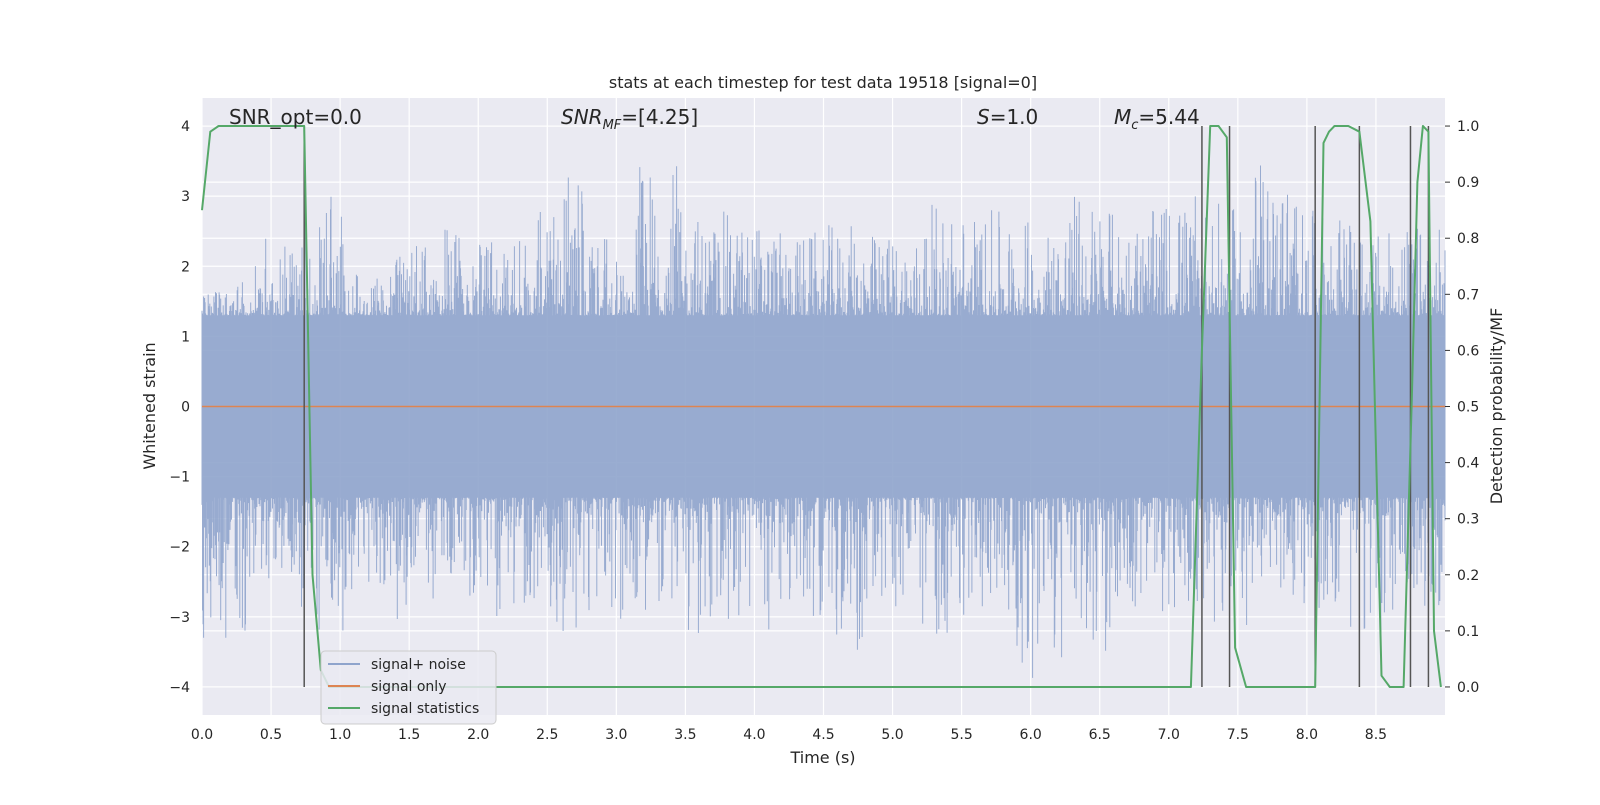  Describe the element at coordinates (149, 405) in the screenshot. I see `y-axis-label: Whitened strain` at that location.